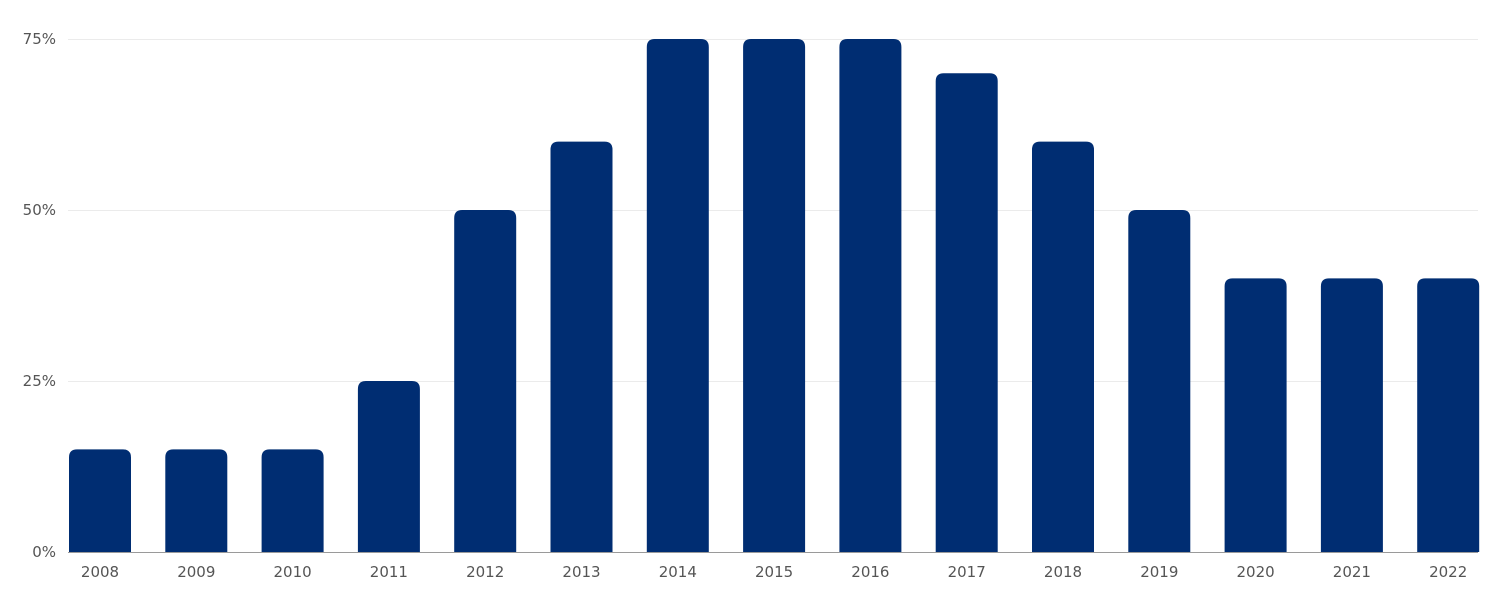 The width and height of the screenshot is (1500, 600). Describe the element at coordinates (39, 381) in the screenshot. I see `y-tick-label: 25%` at that location.